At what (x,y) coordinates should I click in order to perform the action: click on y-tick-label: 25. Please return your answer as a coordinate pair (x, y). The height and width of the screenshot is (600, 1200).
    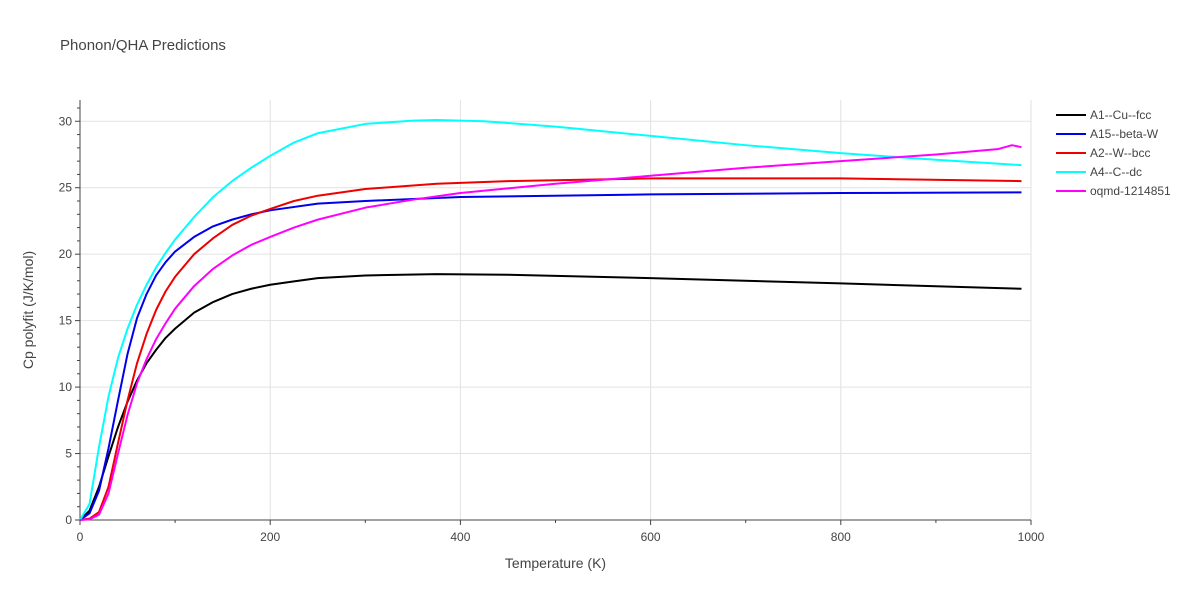
    Looking at the image, I should click on (66, 188).